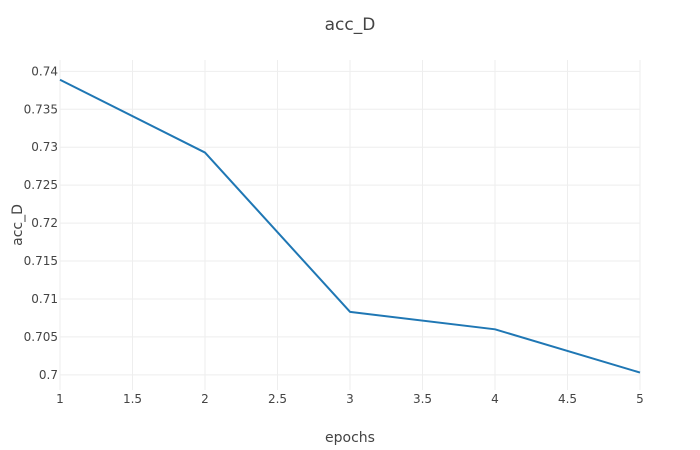 The image size is (700, 450). Describe the element at coordinates (44, 71) in the screenshot. I see `y-tick-label: 0.74` at that location.